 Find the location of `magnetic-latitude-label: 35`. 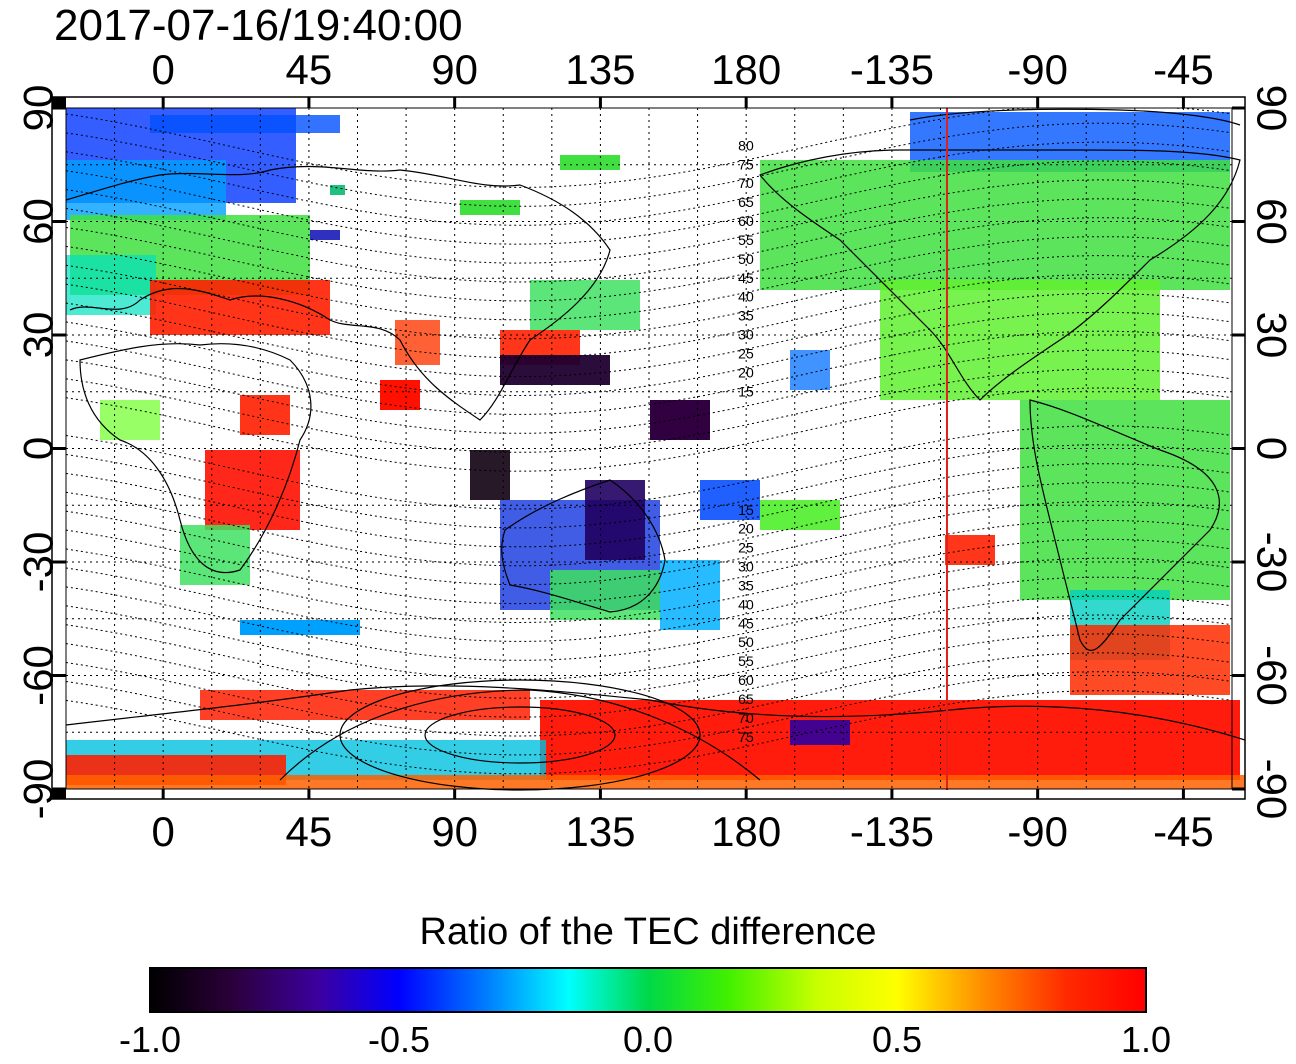

magnetic-latitude-label: 35 is located at coordinates (746, 585).